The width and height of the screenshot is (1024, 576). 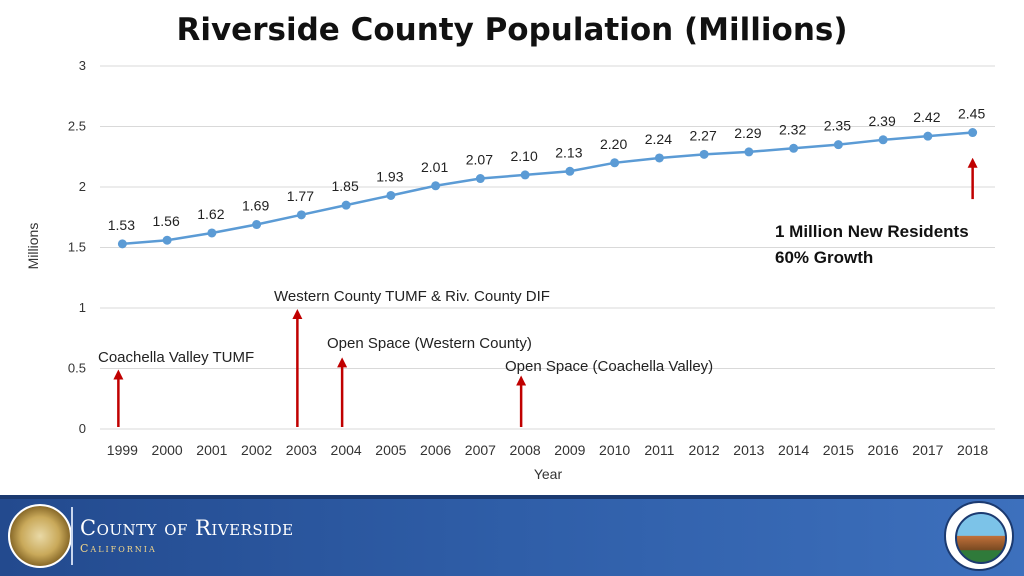 I want to click on data-label: 1.53, so click(x=121, y=225).